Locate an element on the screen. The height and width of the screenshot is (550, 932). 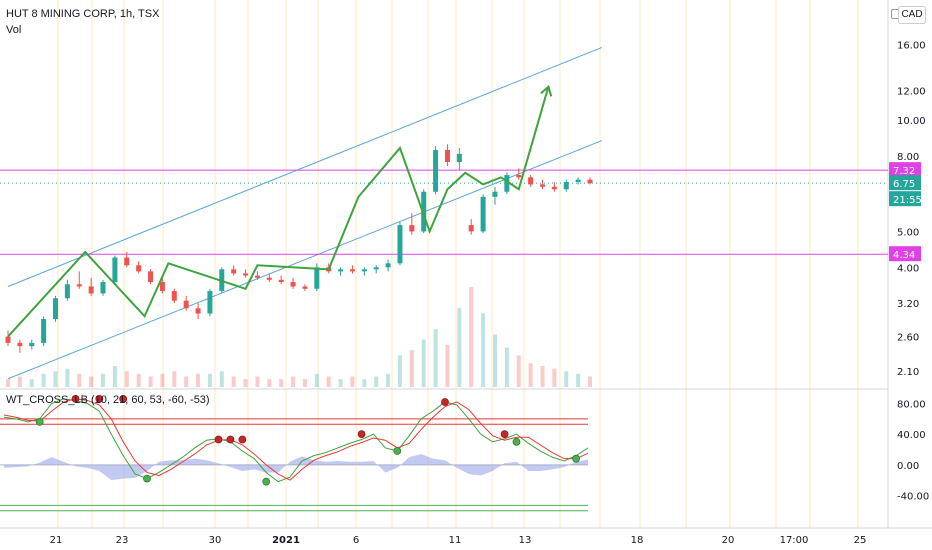
indicator-tick-label: -40.00 is located at coordinates (913, 496).